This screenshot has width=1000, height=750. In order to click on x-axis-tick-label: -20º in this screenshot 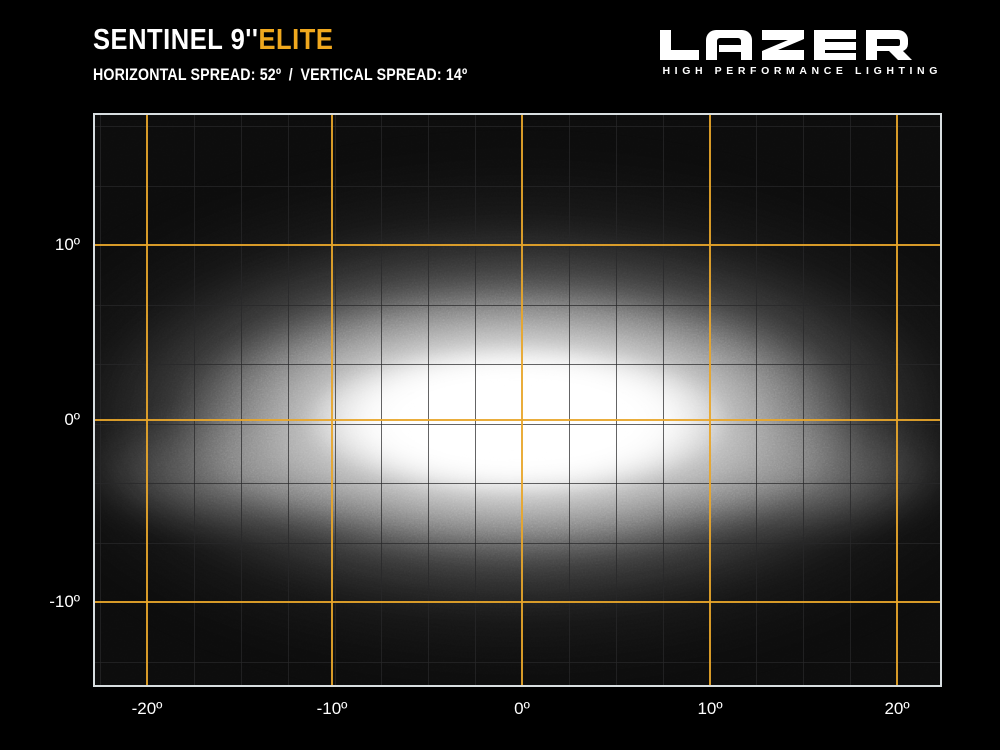, I will do `click(147, 708)`.